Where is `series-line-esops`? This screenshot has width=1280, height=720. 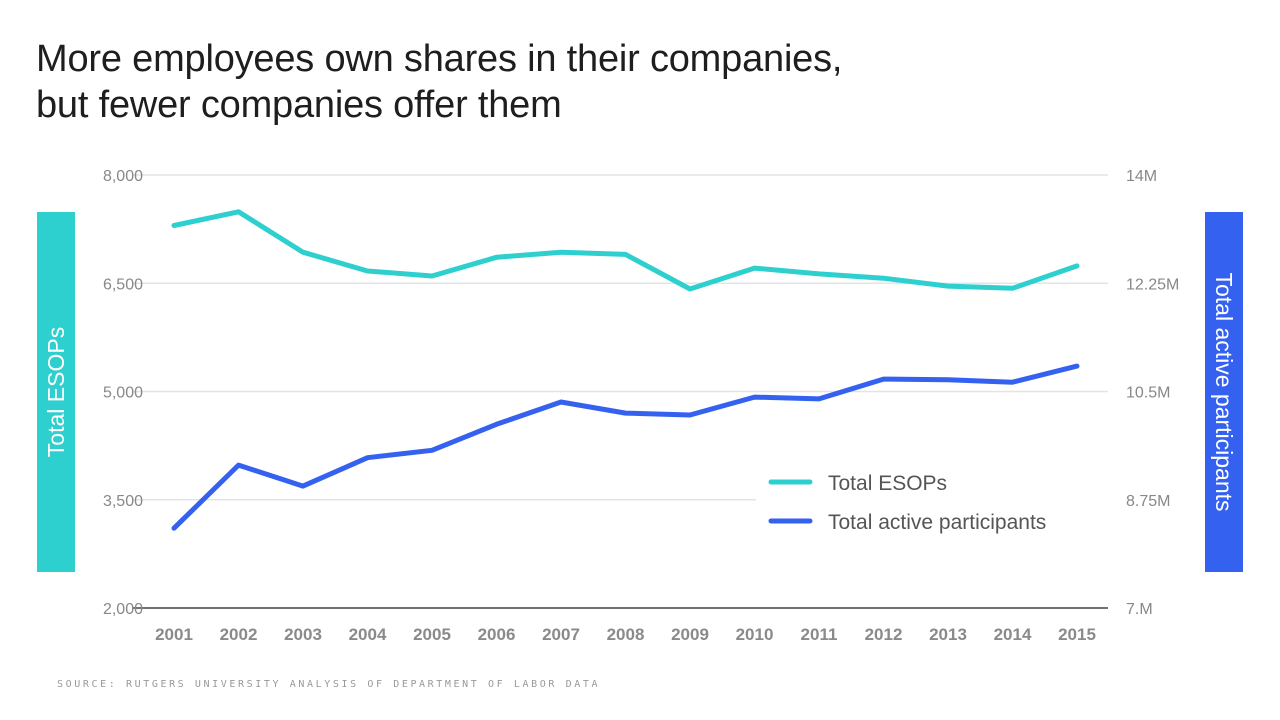
series-line-esops is located at coordinates (625, 250).